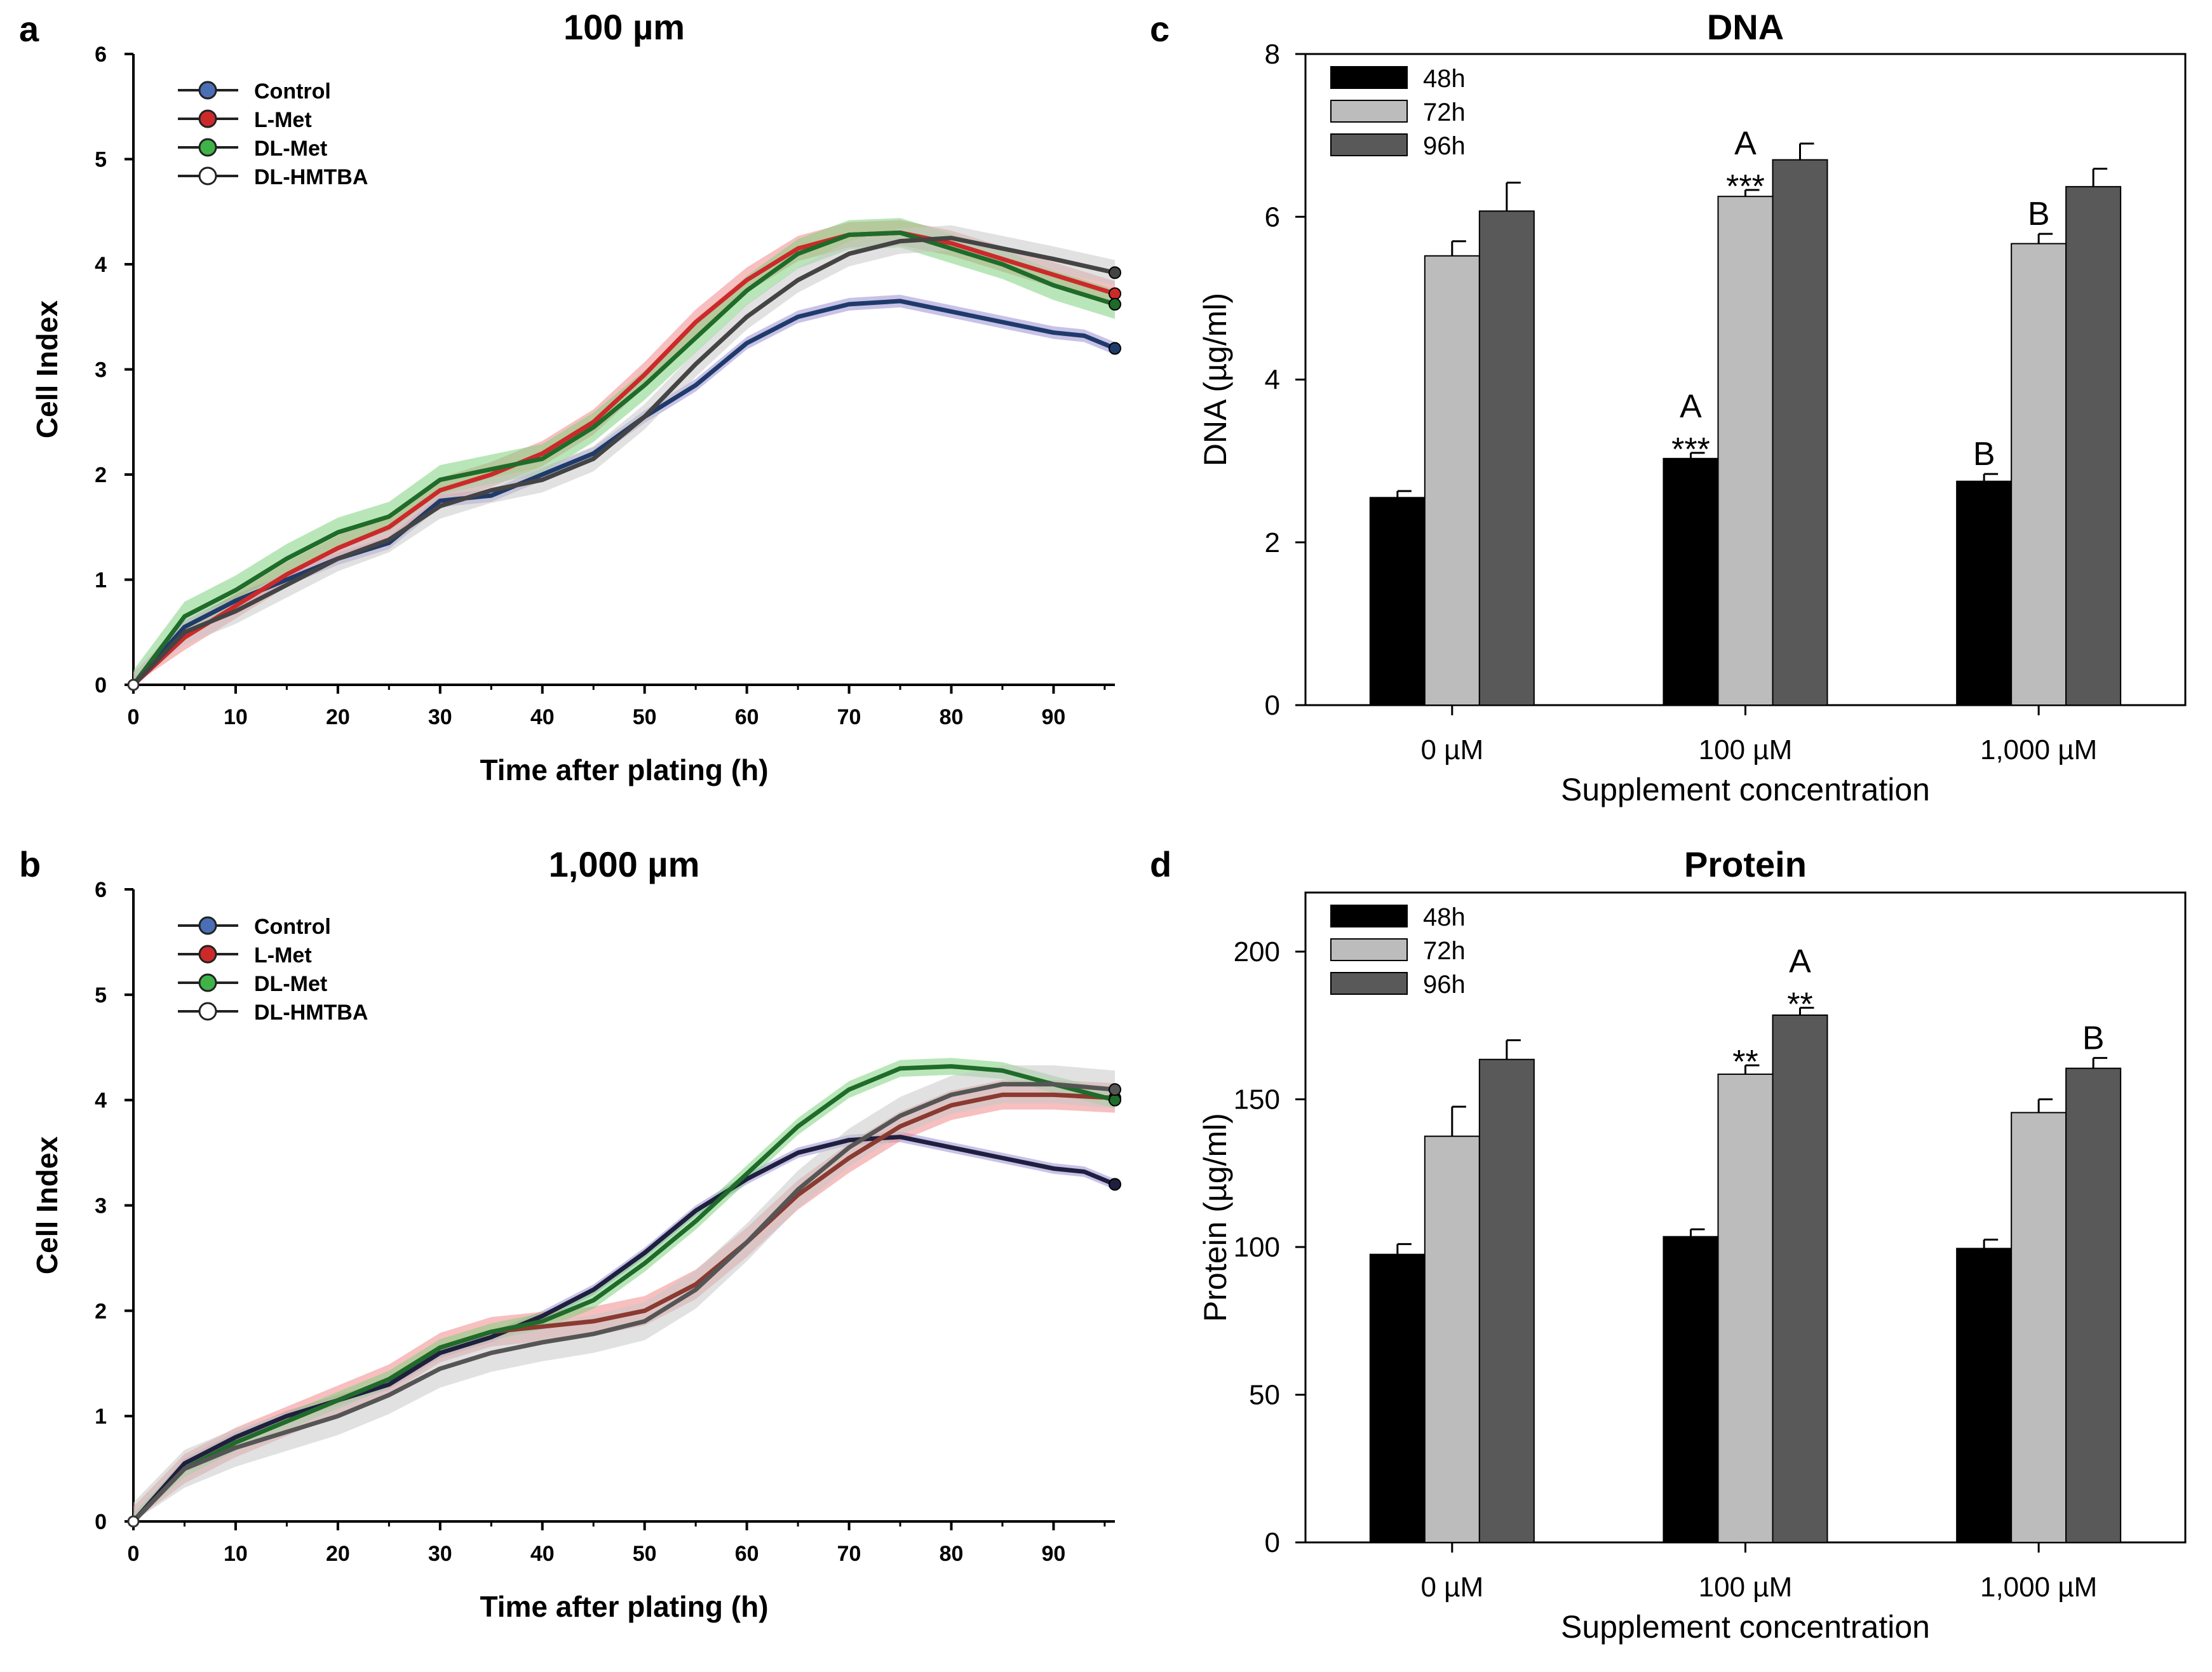 This screenshot has width=2212, height=1672. Describe the element at coordinates (1054, 717) in the screenshot. I see `x-tick-label: 90` at that location.